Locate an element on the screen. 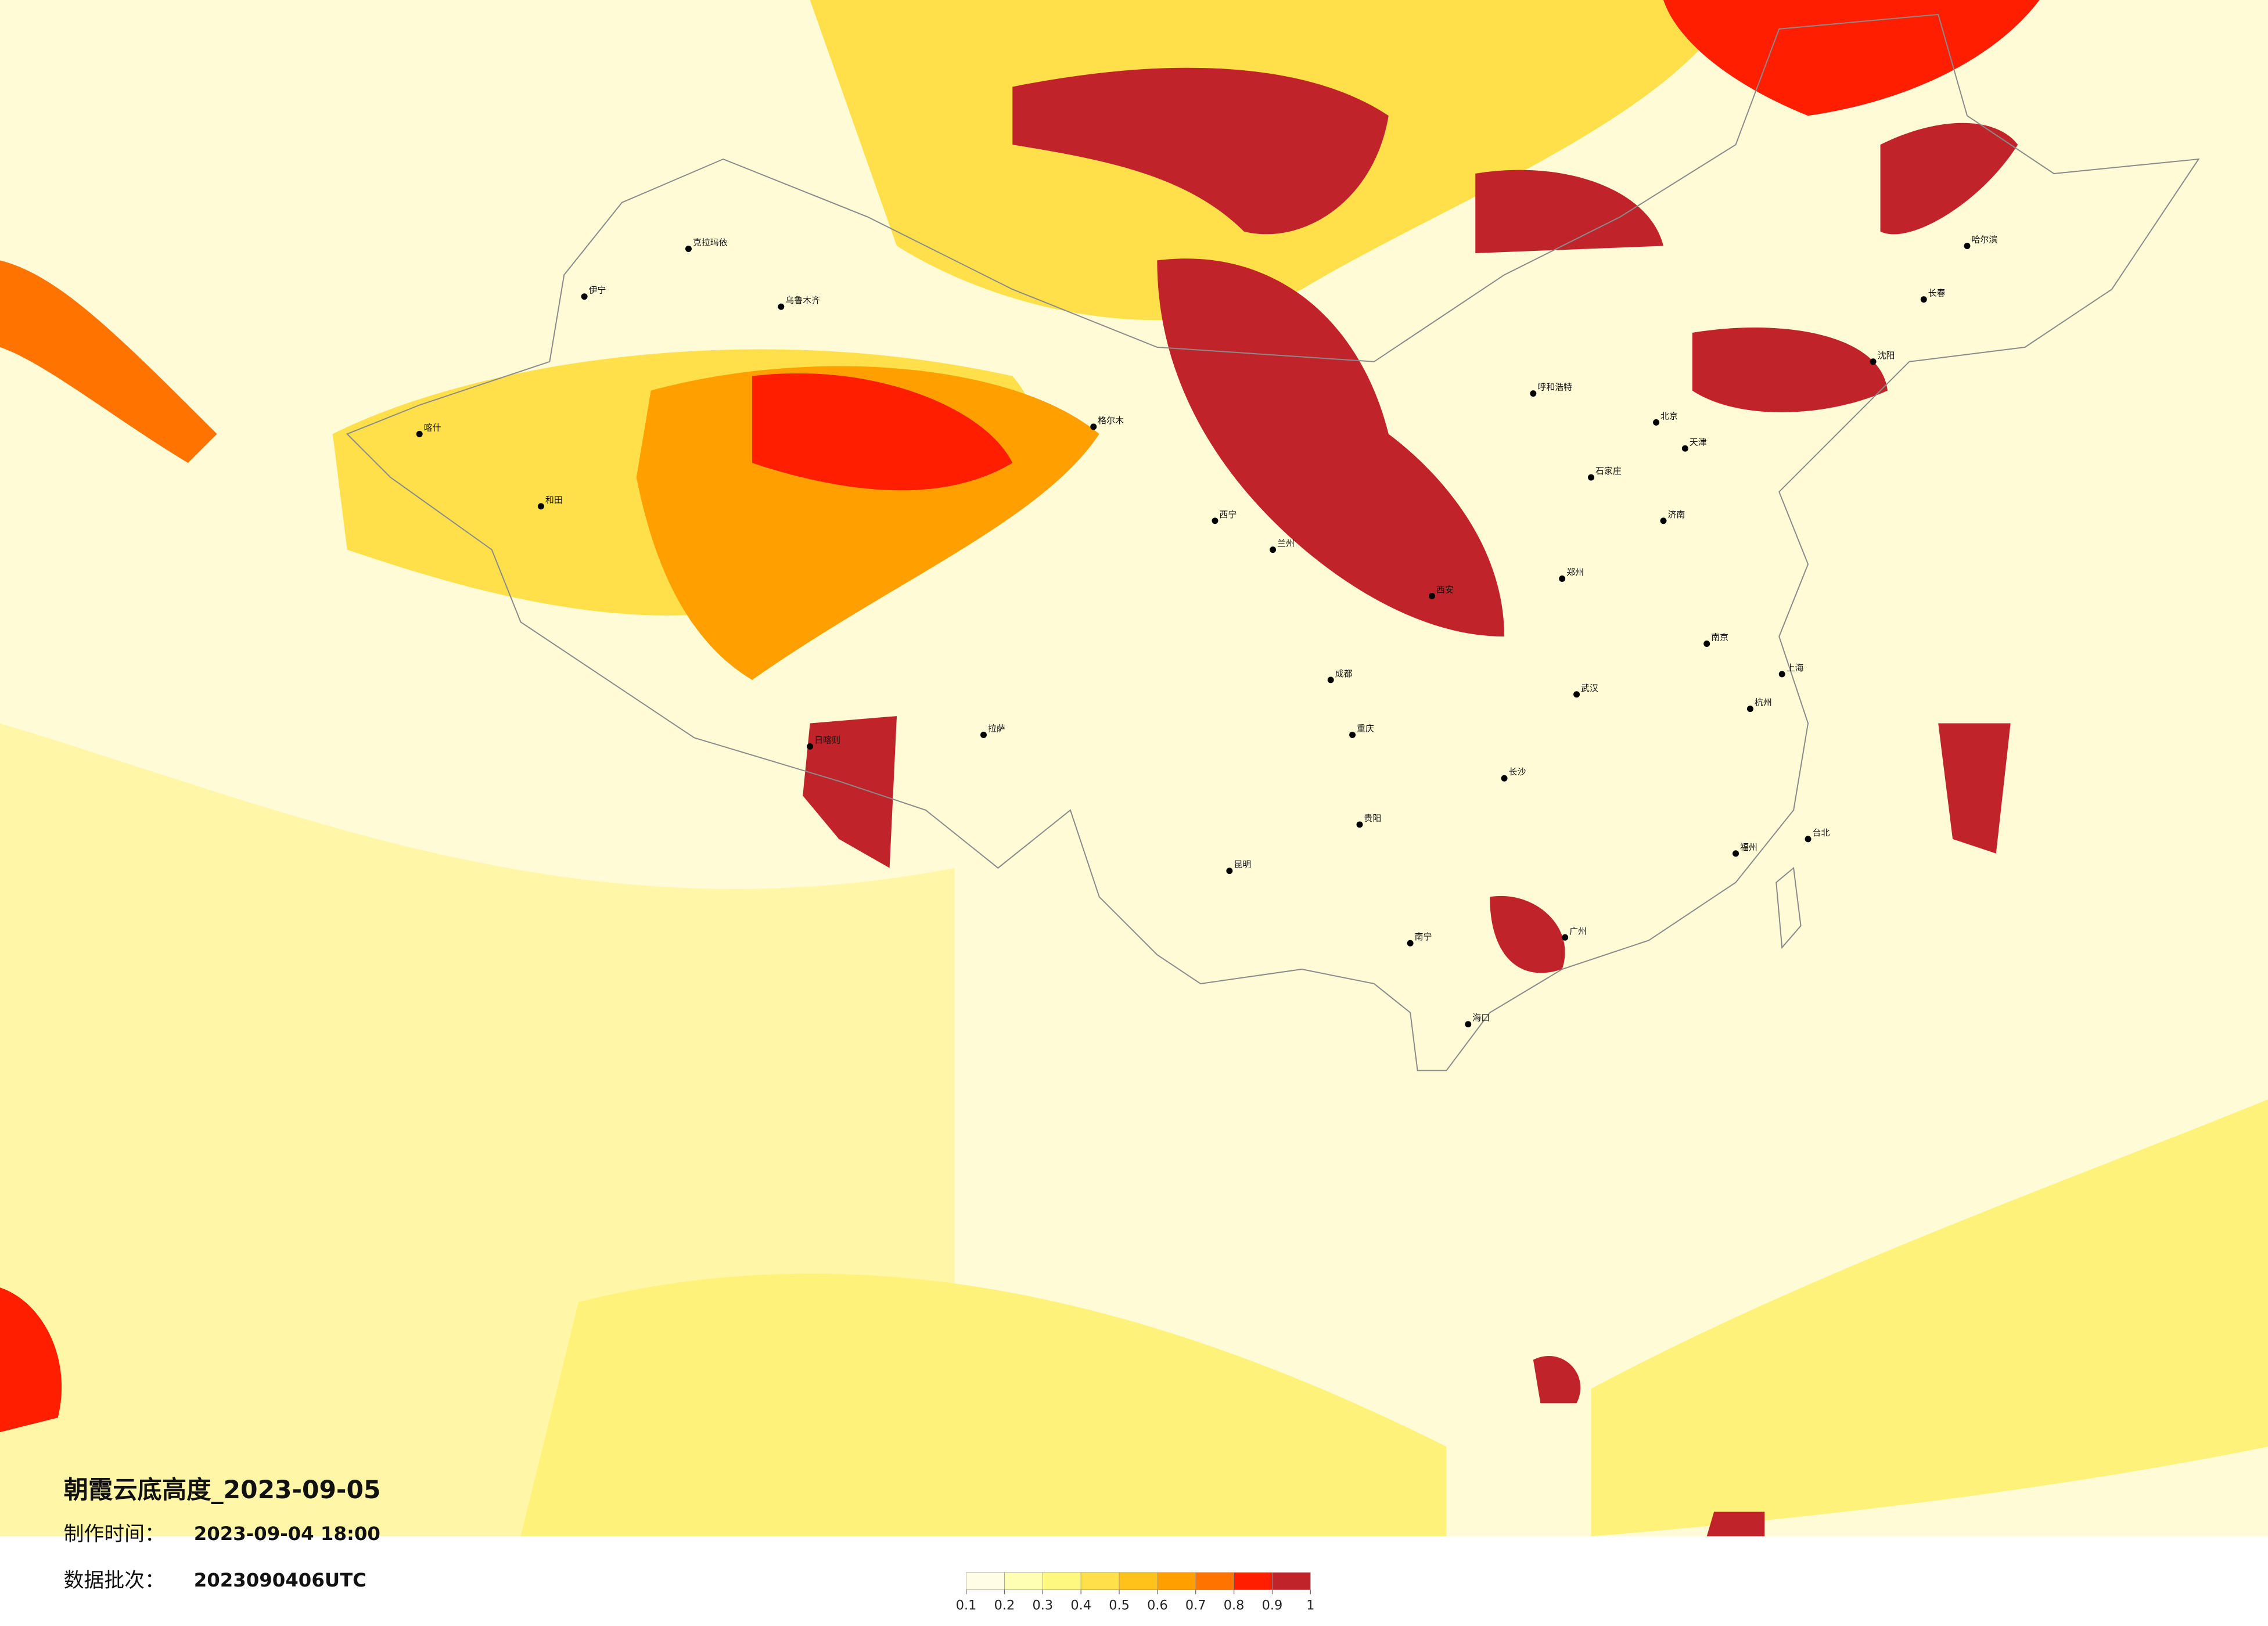 This screenshot has height=1626, width=2268. city-label: 呼和浩特 is located at coordinates (1554, 387).